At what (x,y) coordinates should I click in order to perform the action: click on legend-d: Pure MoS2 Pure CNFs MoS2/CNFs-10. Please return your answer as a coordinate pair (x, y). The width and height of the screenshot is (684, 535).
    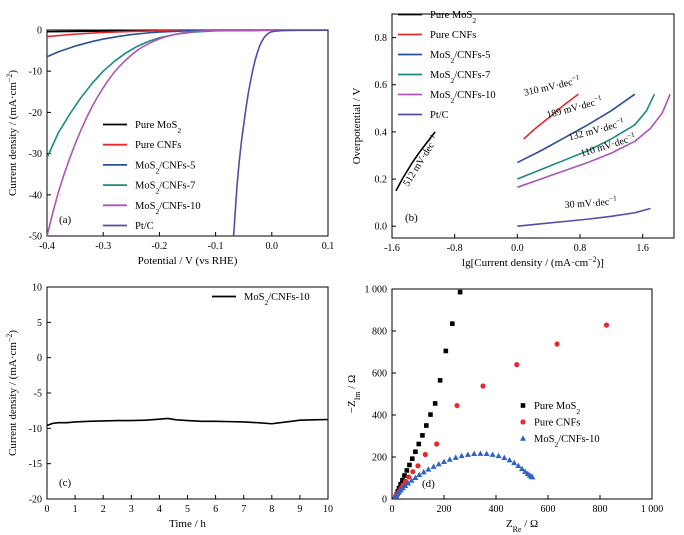
    Looking at the image, I should click on (560, 425).